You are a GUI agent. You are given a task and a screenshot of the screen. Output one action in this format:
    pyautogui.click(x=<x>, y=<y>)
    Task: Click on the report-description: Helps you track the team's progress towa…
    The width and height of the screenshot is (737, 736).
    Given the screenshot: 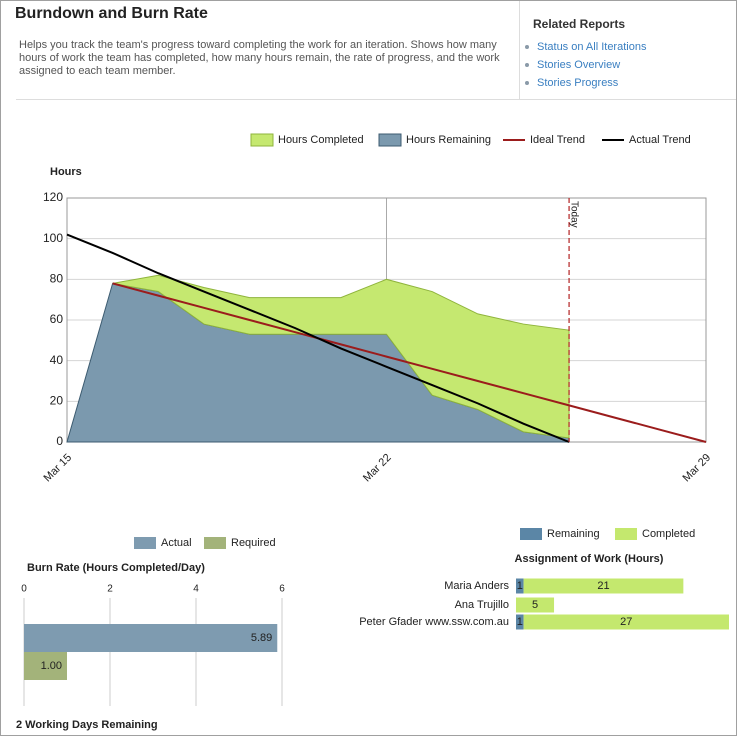 What is the action you would take?
    pyautogui.click(x=259, y=58)
    